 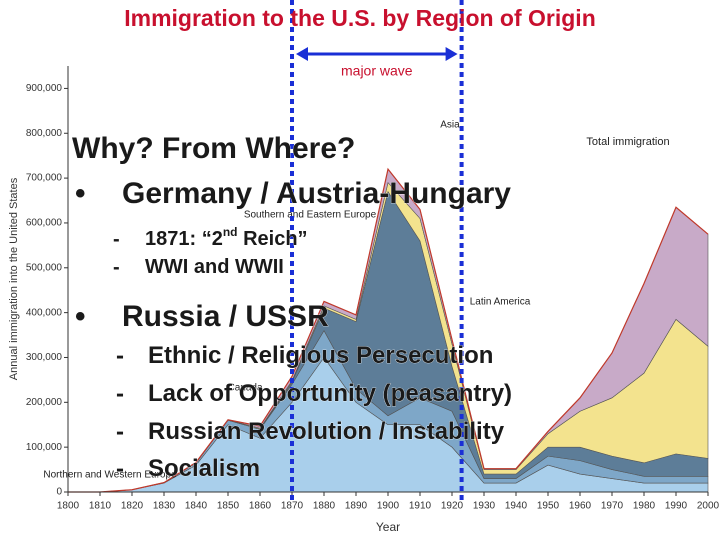 I want to click on x-axis-label: Year, so click(x=388, y=527).